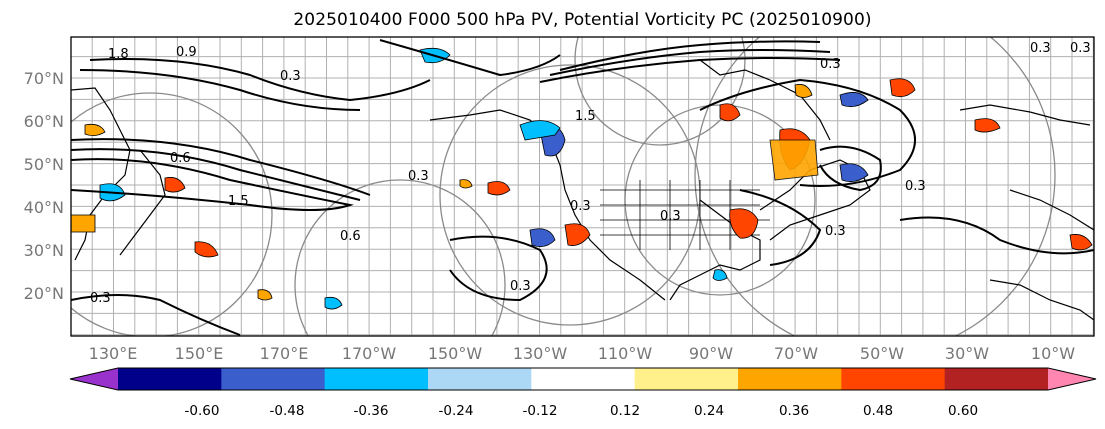 Image resolution: width=1105 pixels, height=429 pixels. I want to click on colorbar-tick-label: 0.36, so click(794, 411).